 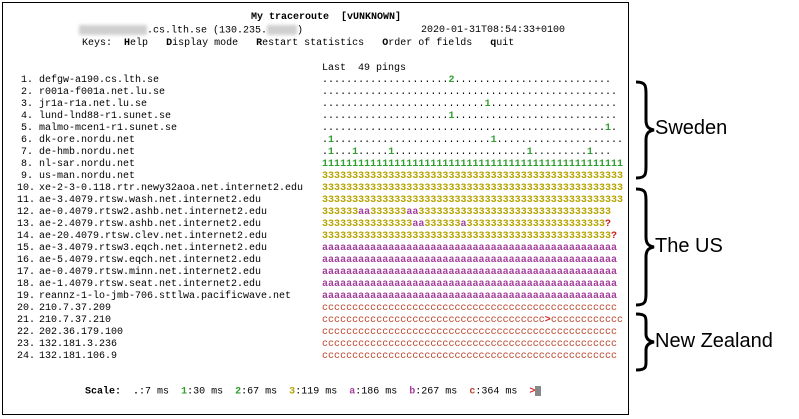 What do you see at coordinates (300, 31) in the screenshot?
I see `host-close: )` at bounding box center [300, 31].